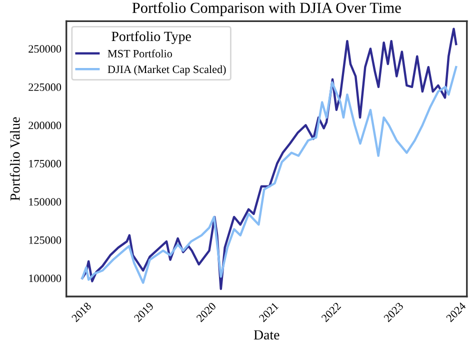  What do you see at coordinates (45, 49) in the screenshot?
I see `y-tick-label: 250000` at bounding box center [45, 49].